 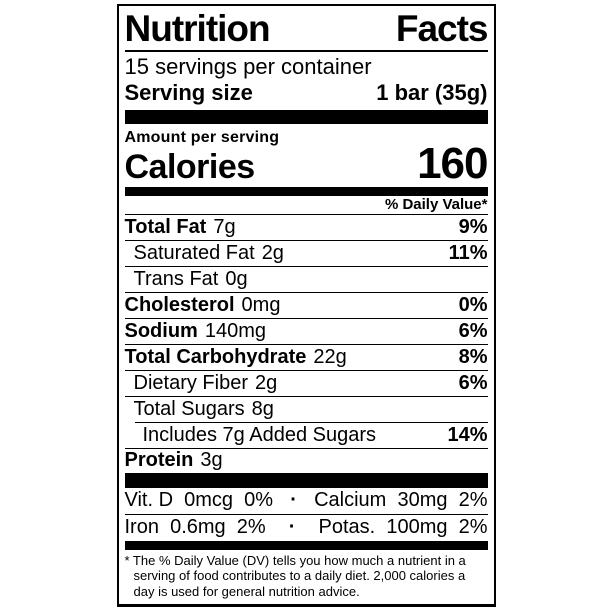 I want to click on nutrient-row-cholesterol: Cholesterol 0mg 0%, so click(x=306, y=304).